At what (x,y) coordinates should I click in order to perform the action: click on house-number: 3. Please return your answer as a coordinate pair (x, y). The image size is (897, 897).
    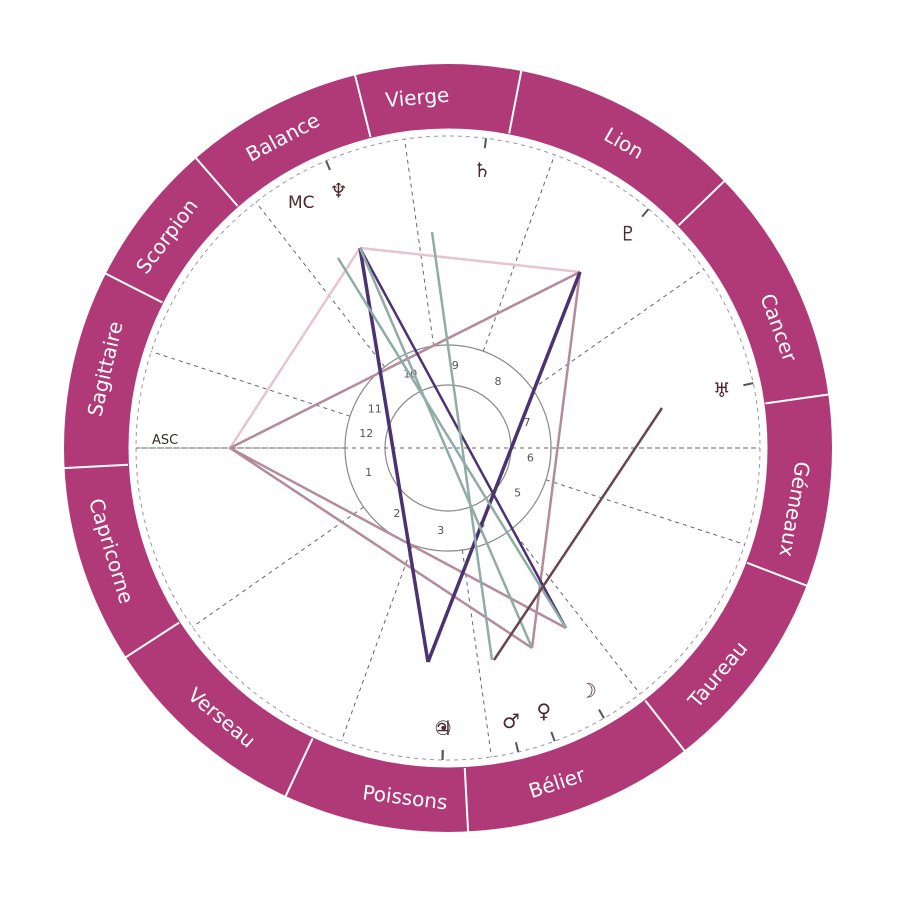
    Looking at the image, I should click on (440, 530).